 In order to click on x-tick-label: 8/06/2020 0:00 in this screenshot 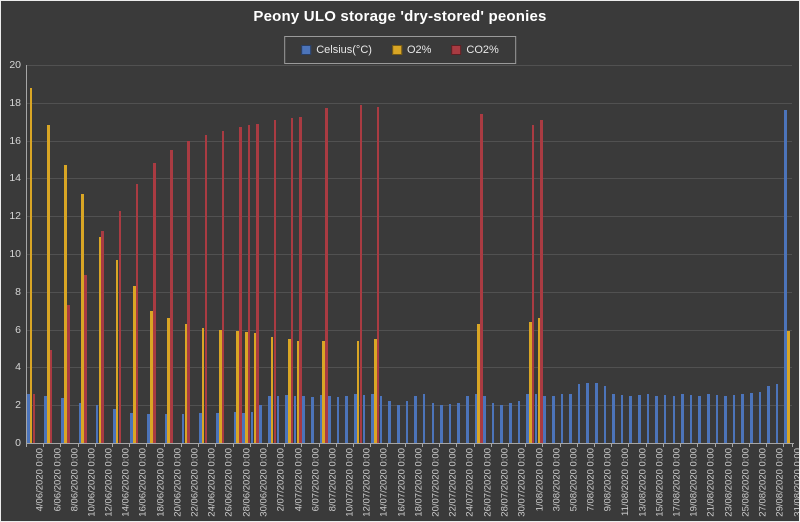, I will do `click(75, 480)`.